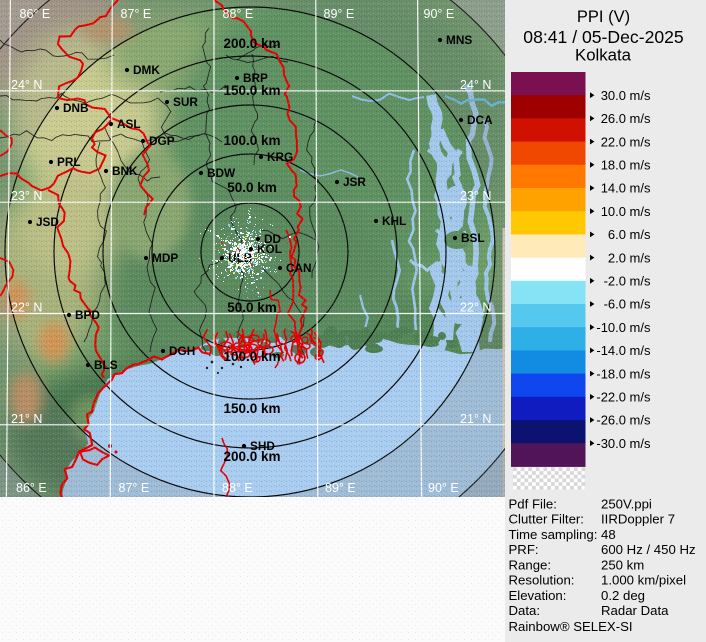 Image resolution: width=706 pixels, height=642 pixels. I want to click on svg-text: Pdf File:, so click(533, 503).